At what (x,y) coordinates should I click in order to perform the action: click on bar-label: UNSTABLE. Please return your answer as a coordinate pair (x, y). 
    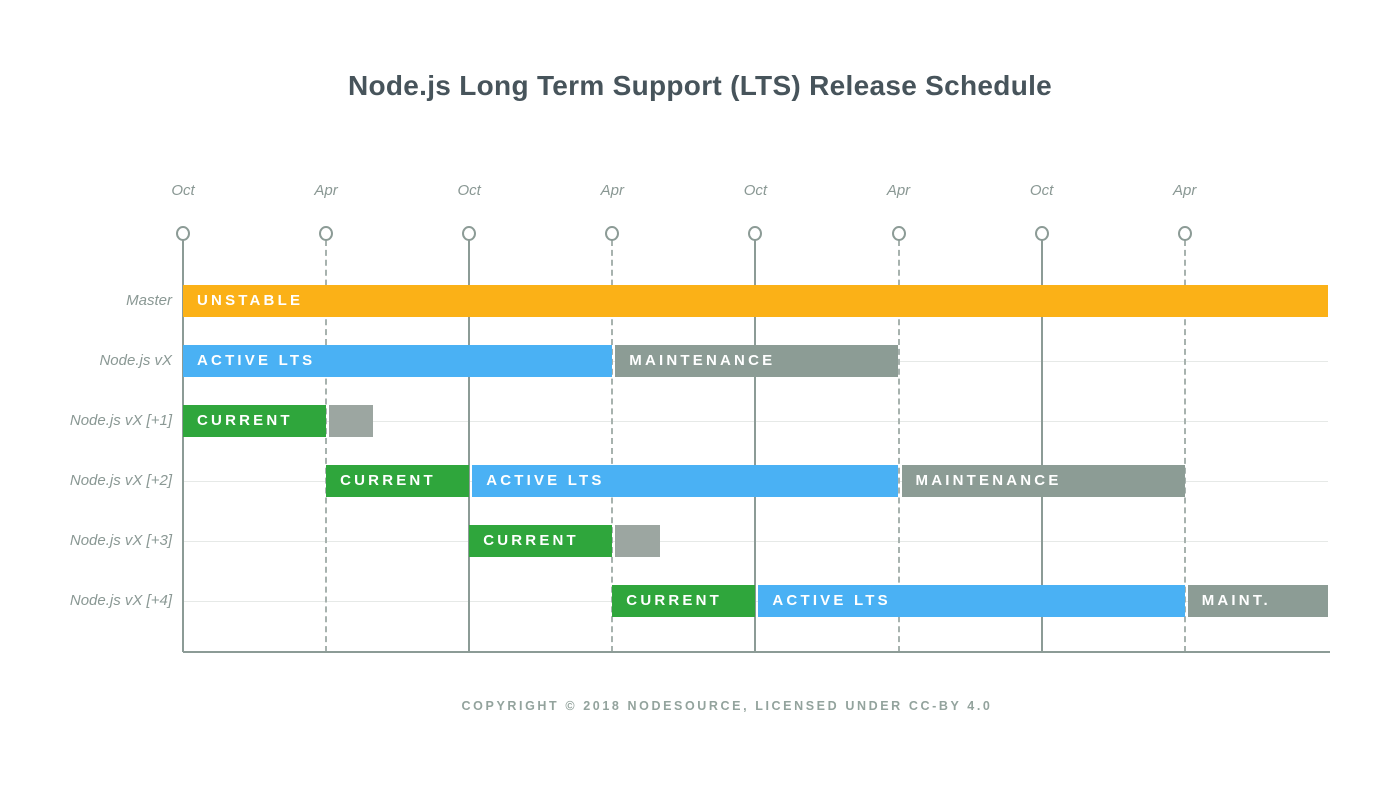
    Looking at the image, I should click on (250, 300).